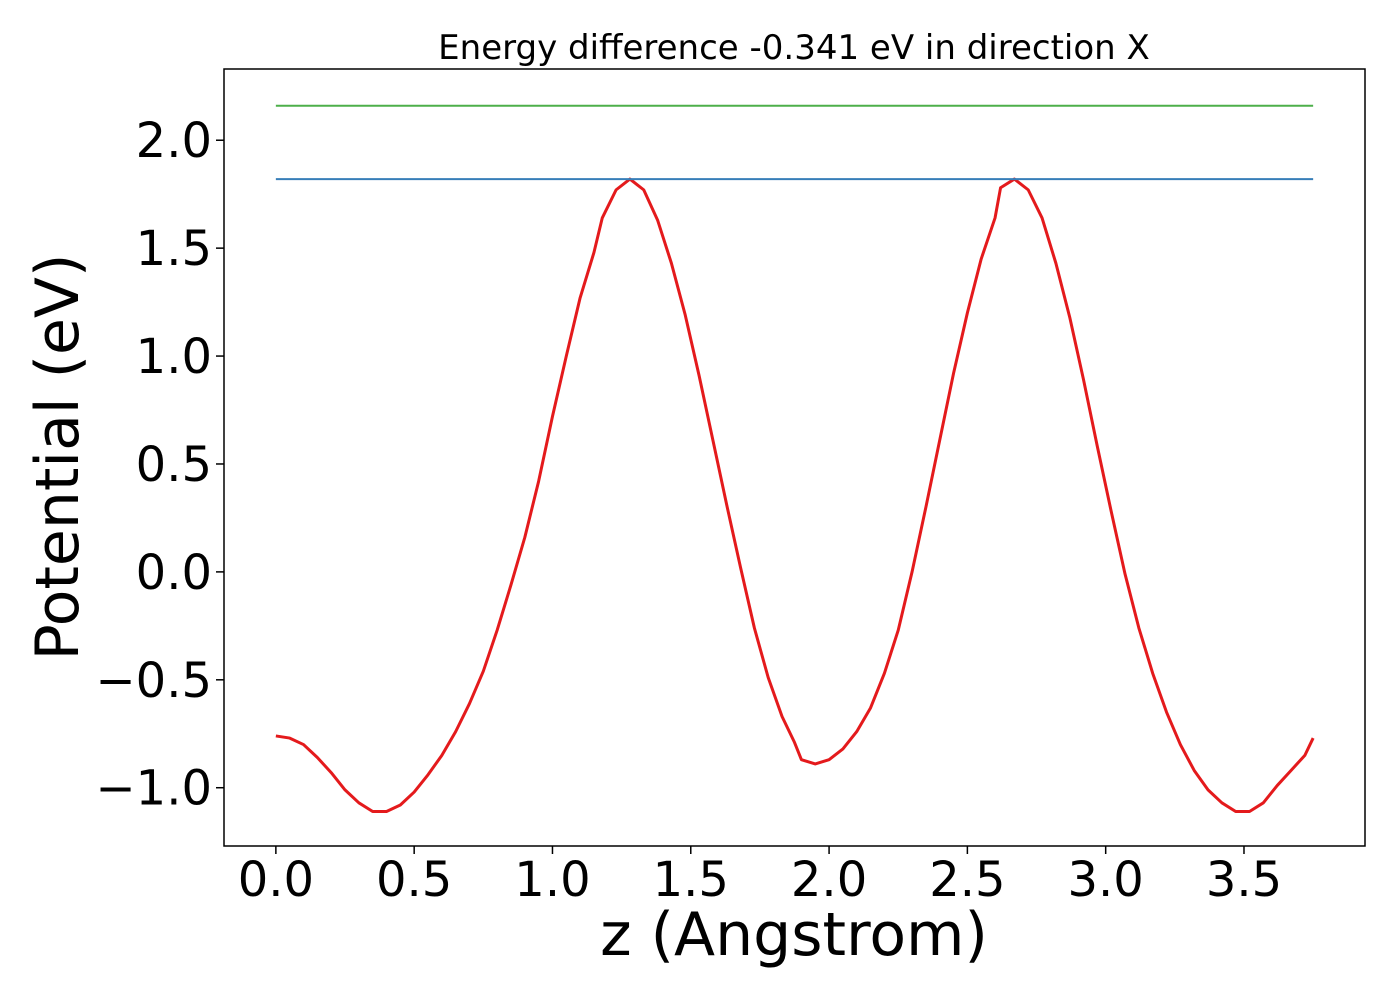 This screenshot has width=1400, height=1000. I want to click on y-tick-label: 0.0, so click(174, 573).